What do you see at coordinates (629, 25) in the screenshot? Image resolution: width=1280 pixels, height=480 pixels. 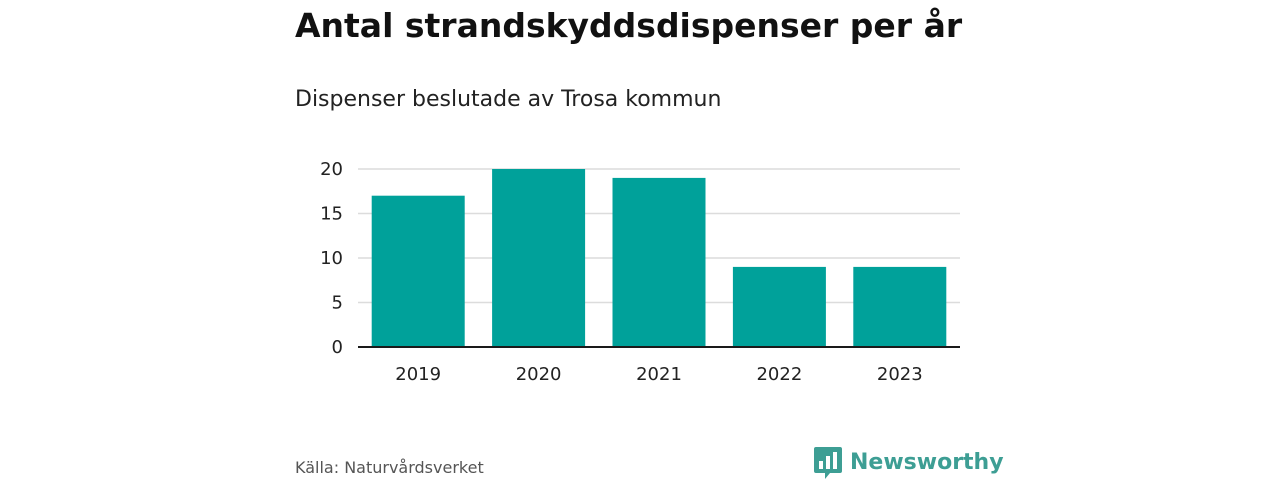 I see `chart-title: Antal strandskyddsdispenser per år` at bounding box center [629, 25].